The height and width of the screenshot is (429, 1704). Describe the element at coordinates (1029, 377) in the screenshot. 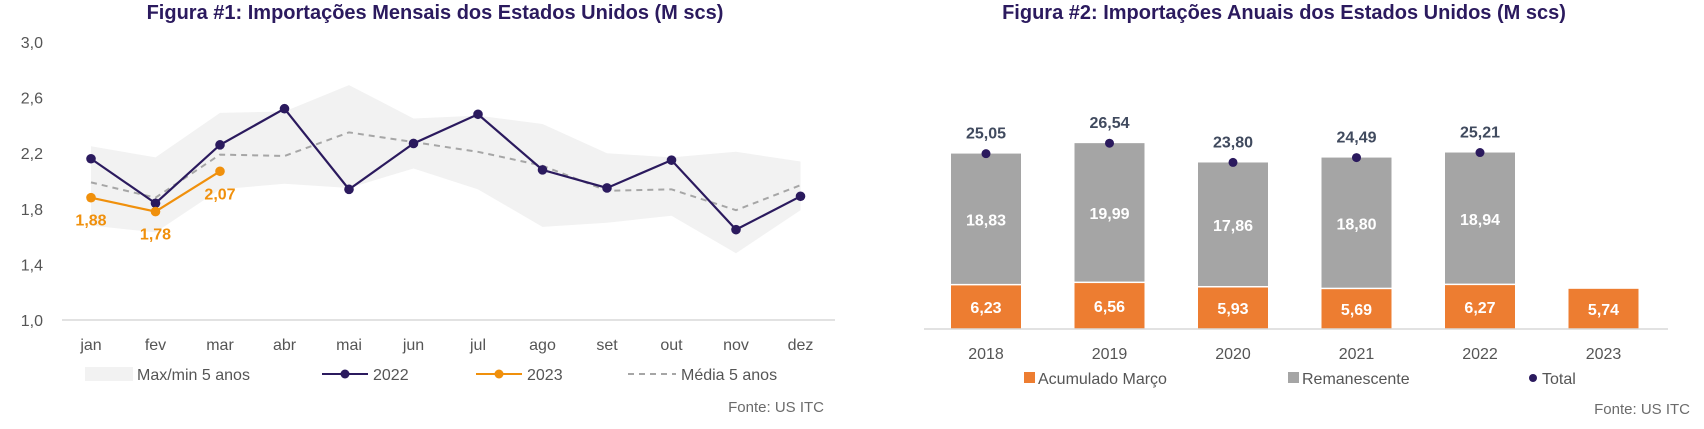

I see `legend-accumulated-swatch` at that location.